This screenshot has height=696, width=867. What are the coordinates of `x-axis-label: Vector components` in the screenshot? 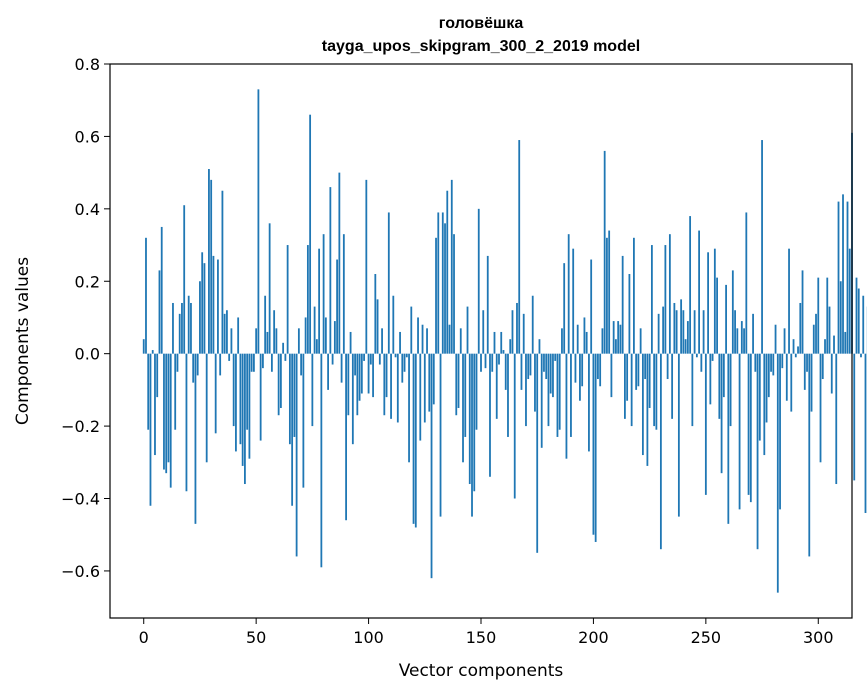 It's located at (481, 671).